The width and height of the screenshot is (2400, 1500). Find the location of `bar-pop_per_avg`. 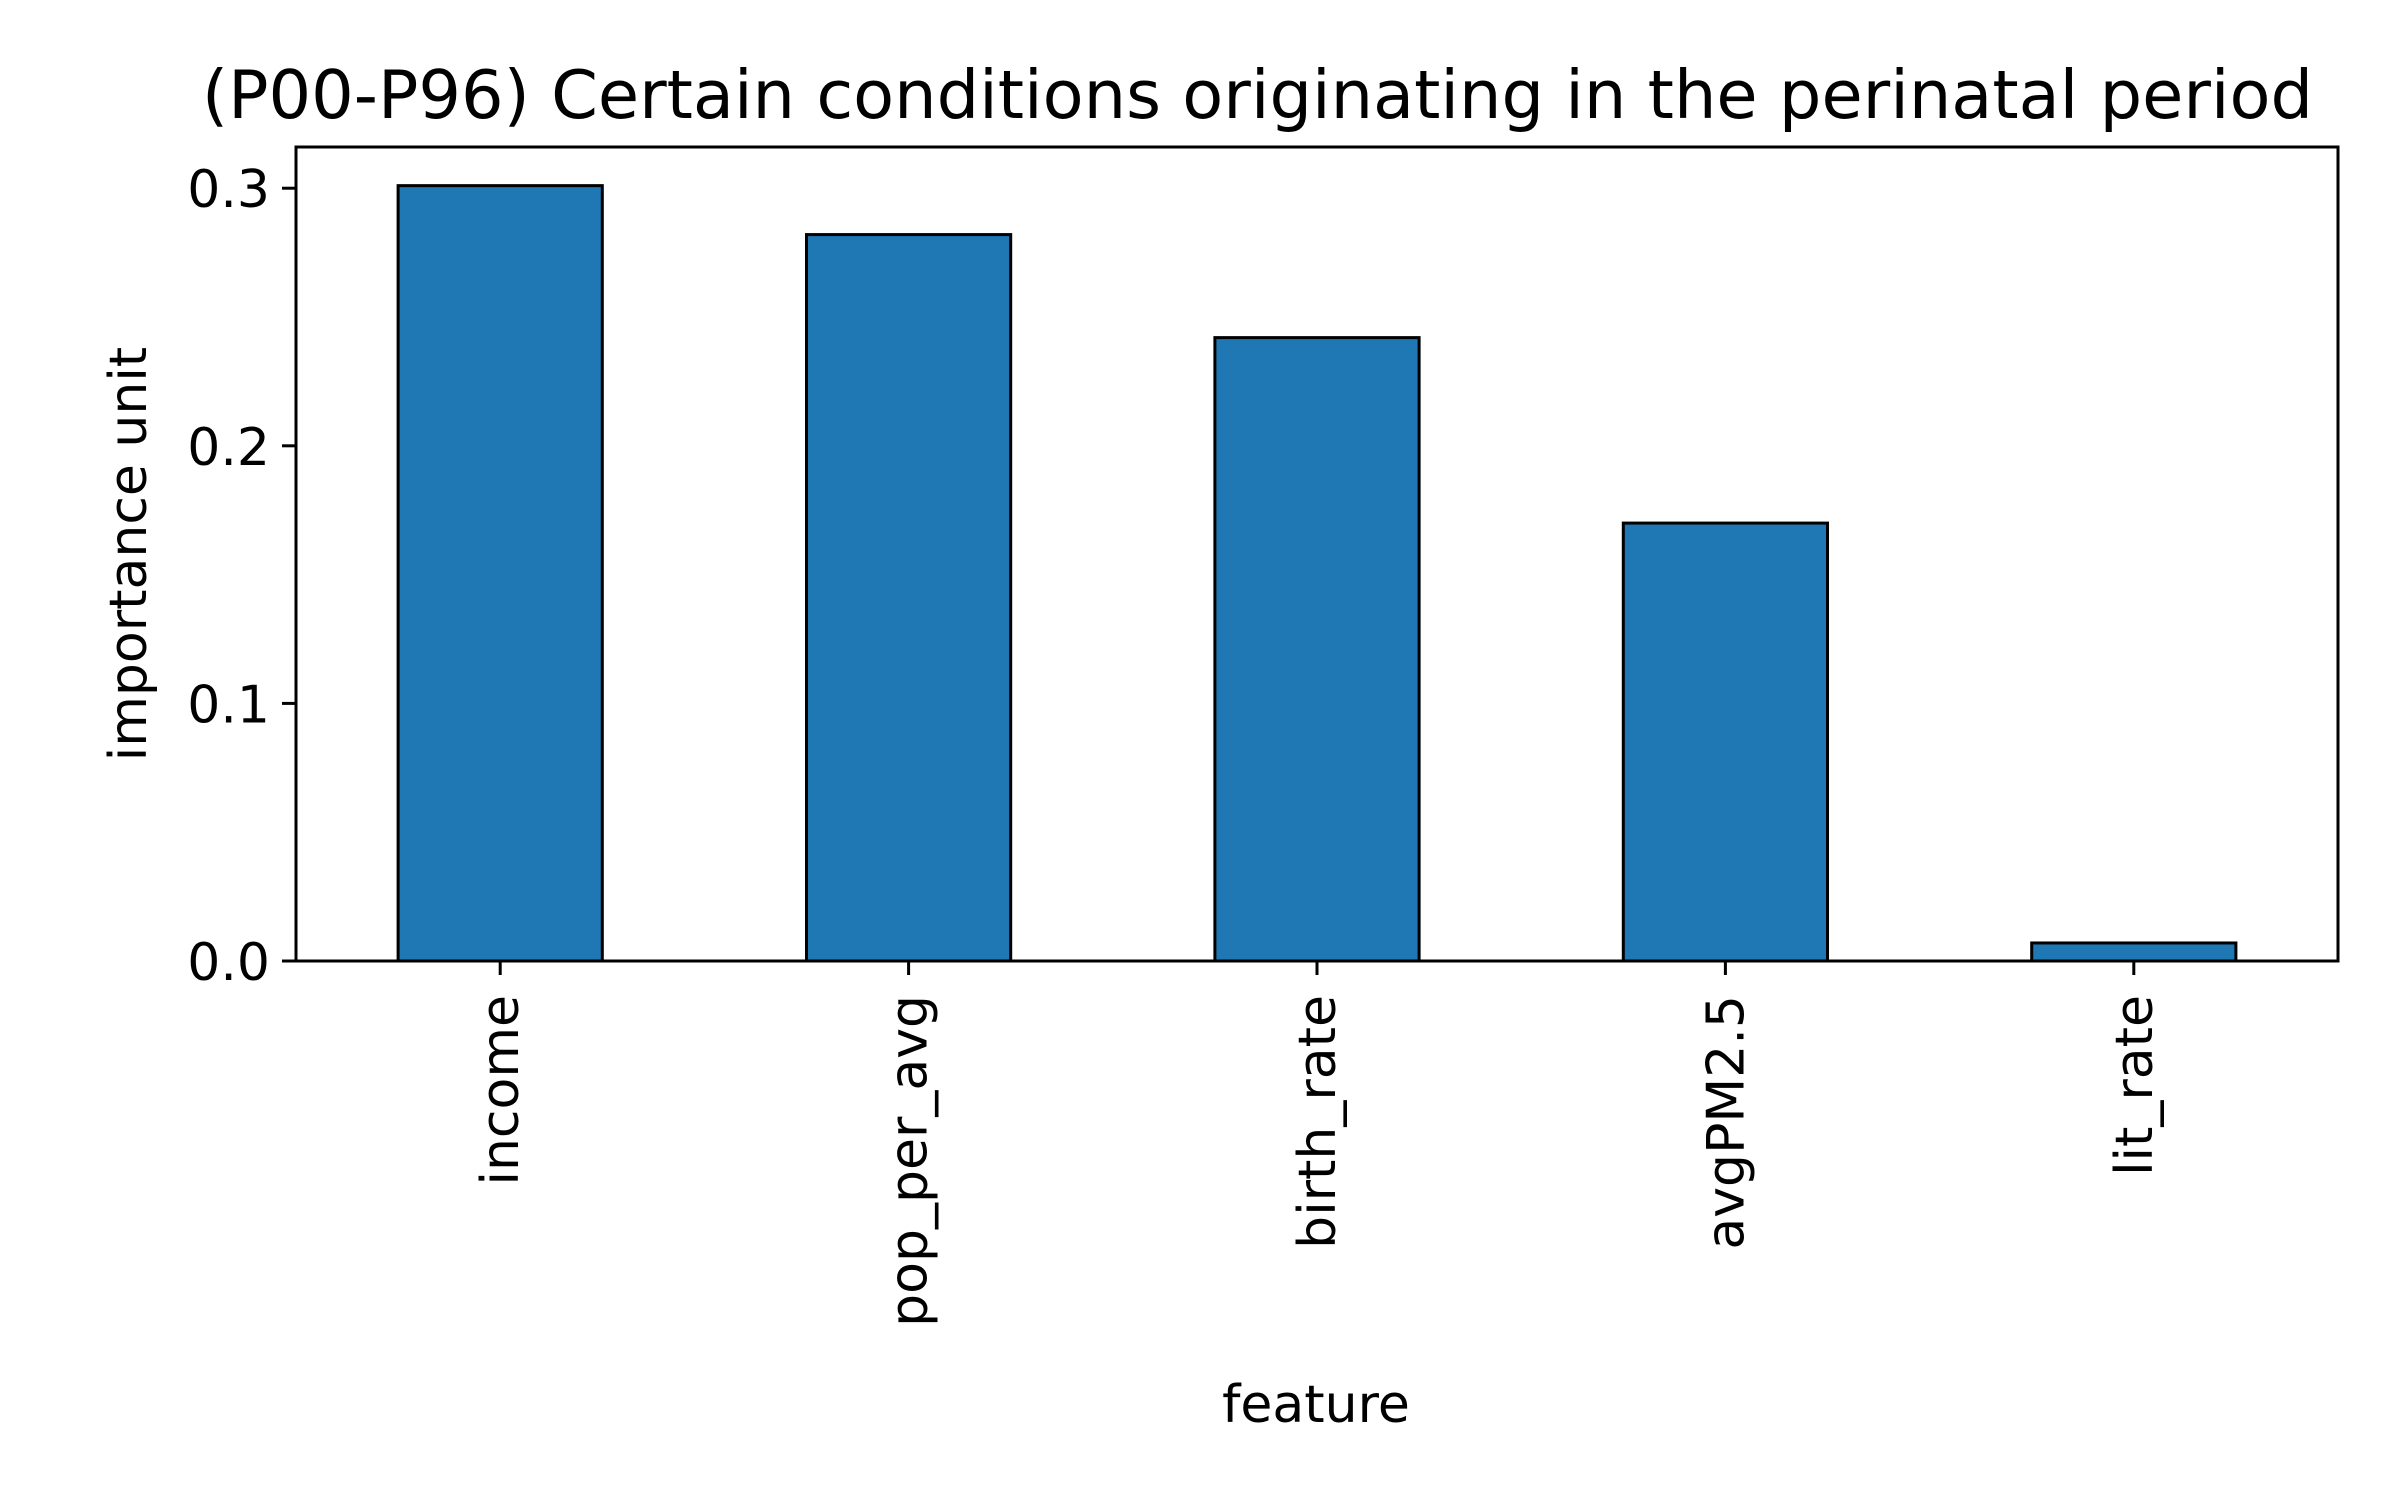

bar-pop_per_avg is located at coordinates (909, 598).